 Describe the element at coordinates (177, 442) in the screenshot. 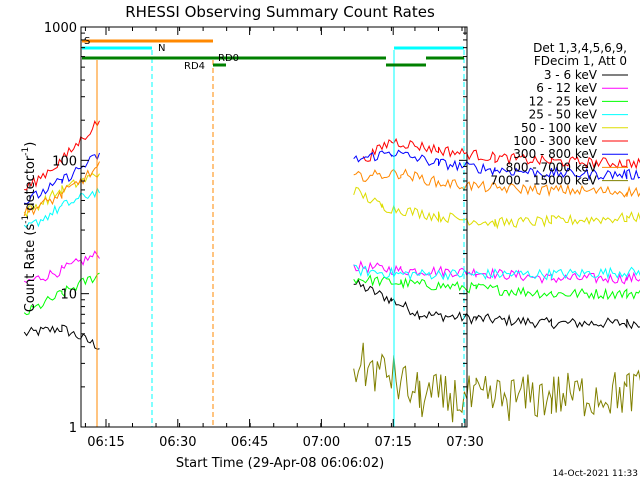

I see `x-tick-label-1: 06:30` at that location.